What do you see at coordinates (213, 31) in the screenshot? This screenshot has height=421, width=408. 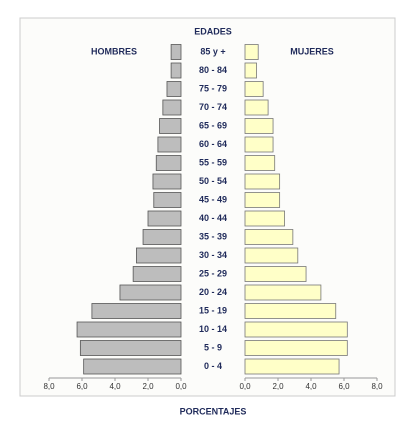 I see `chart-title: EDADES` at bounding box center [213, 31].